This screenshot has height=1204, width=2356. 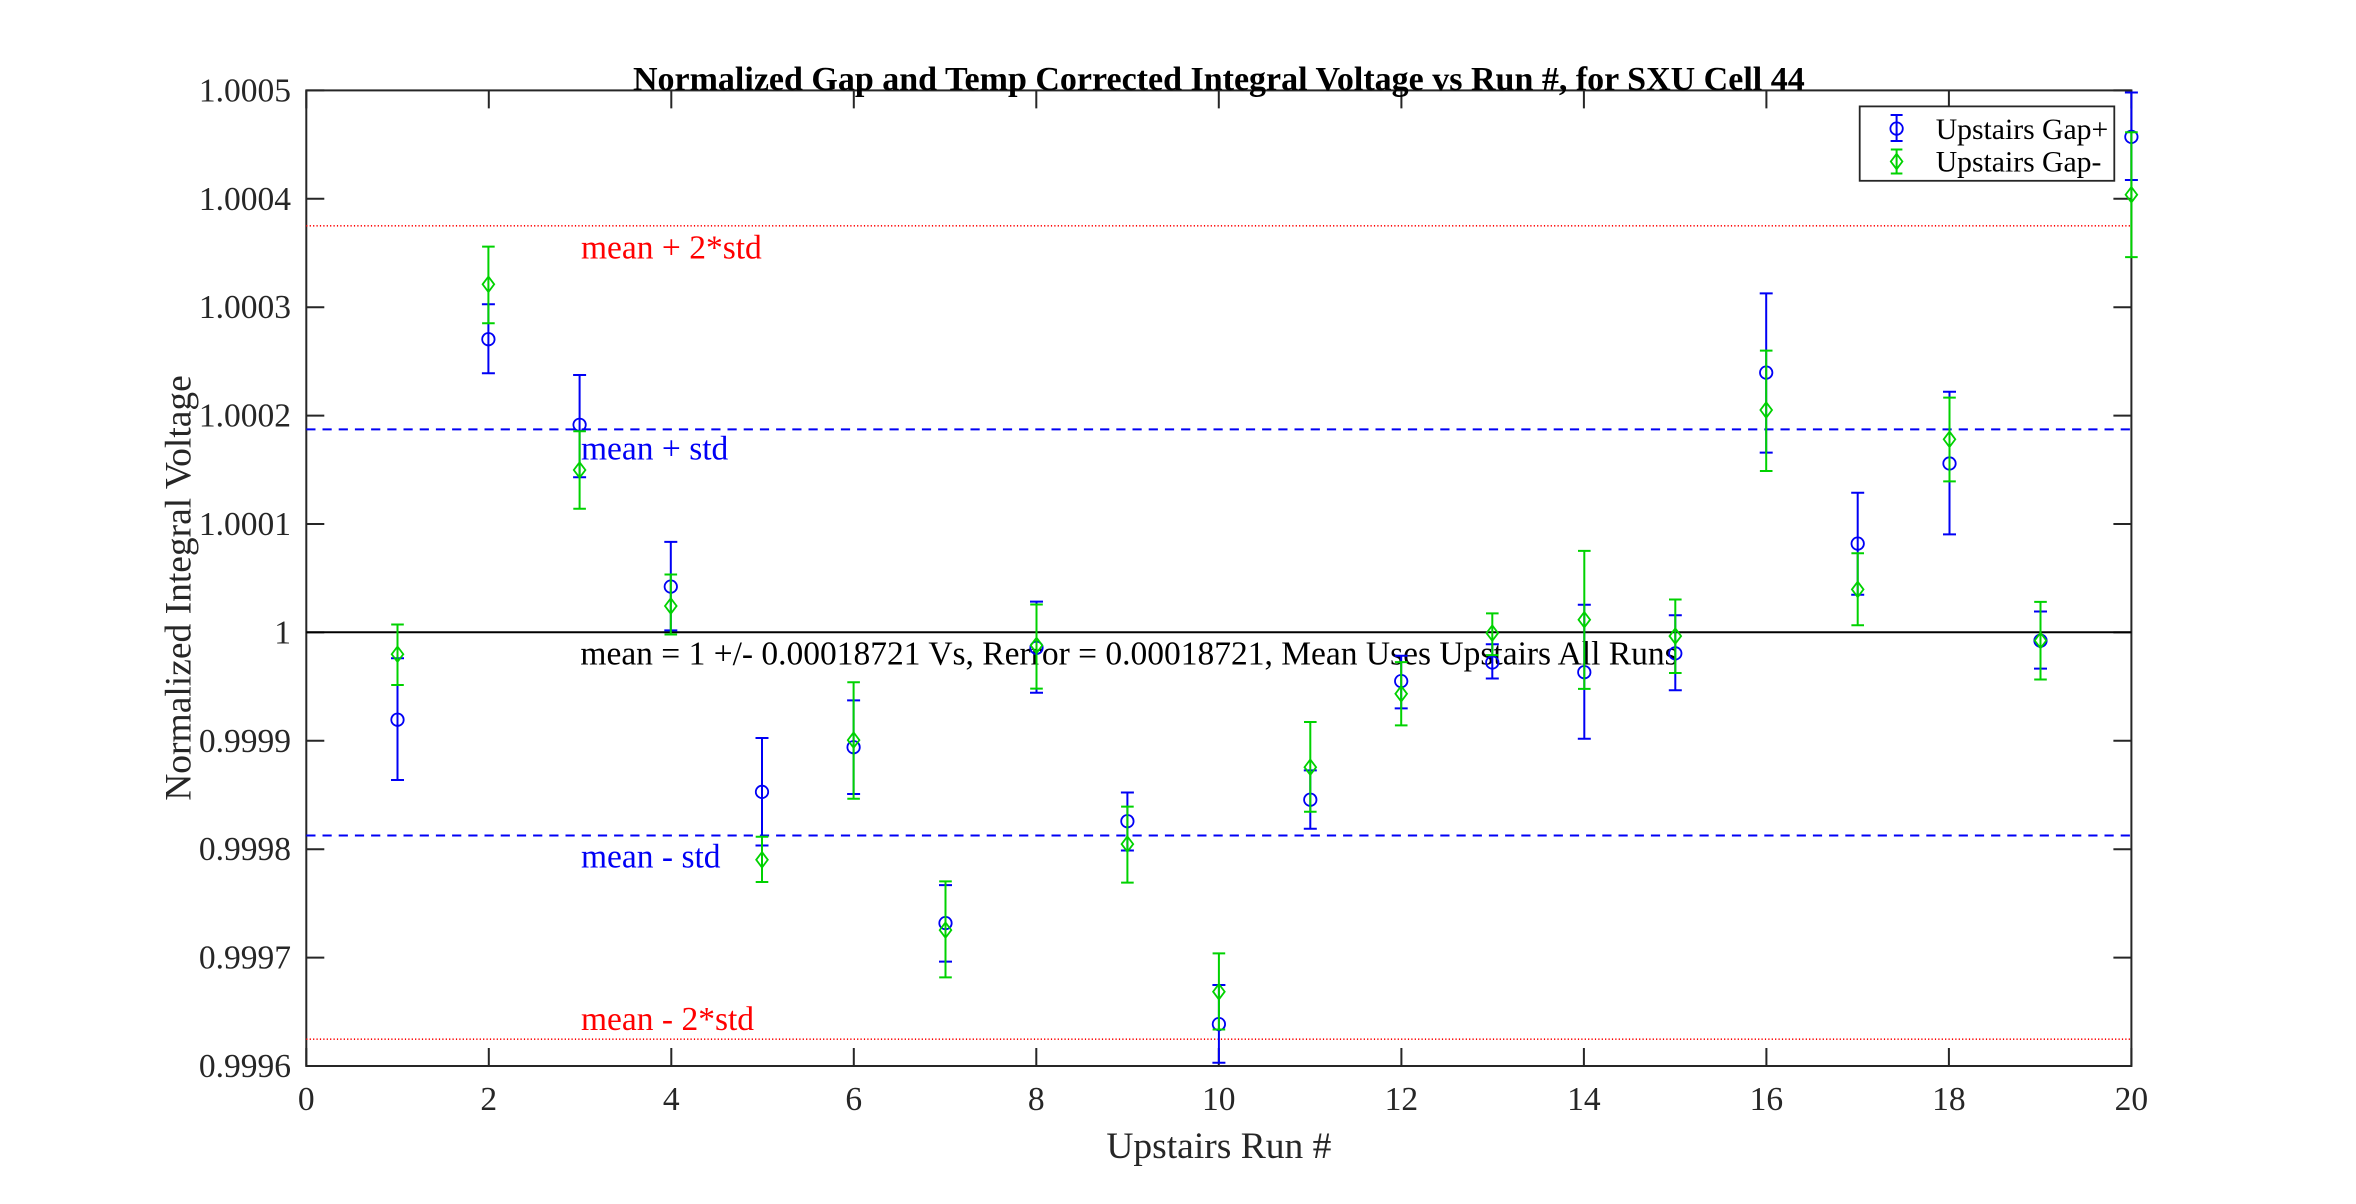 What do you see at coordinates (853, 1099) in the screenshot?
I see `svg-text: 6` at bounding box center [853, 1099].